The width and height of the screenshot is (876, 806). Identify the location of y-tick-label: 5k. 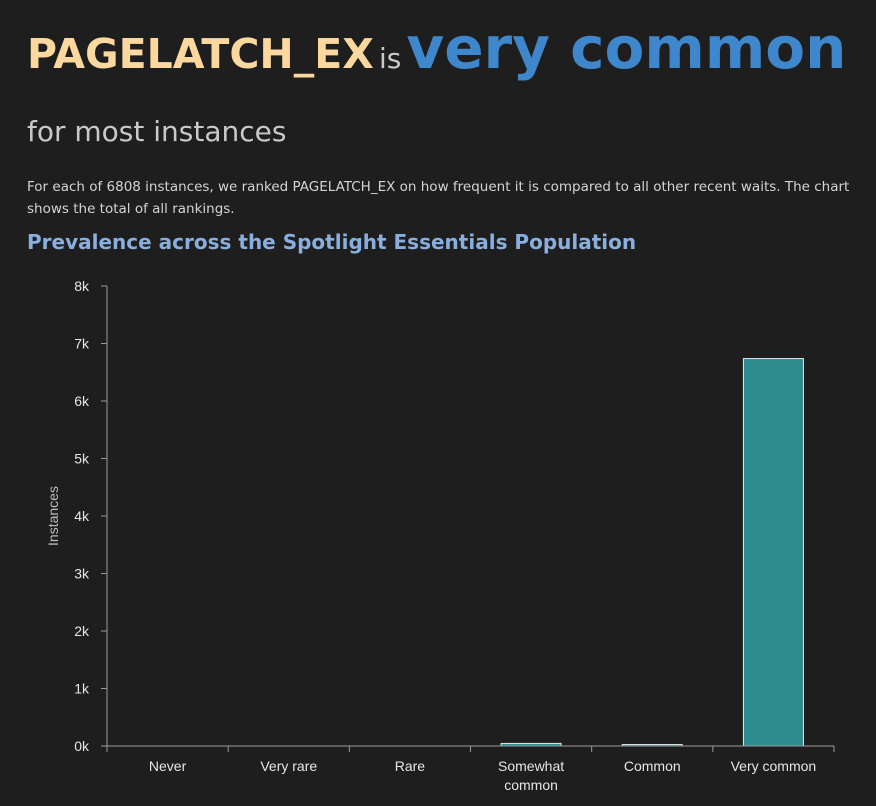
(82, 459).